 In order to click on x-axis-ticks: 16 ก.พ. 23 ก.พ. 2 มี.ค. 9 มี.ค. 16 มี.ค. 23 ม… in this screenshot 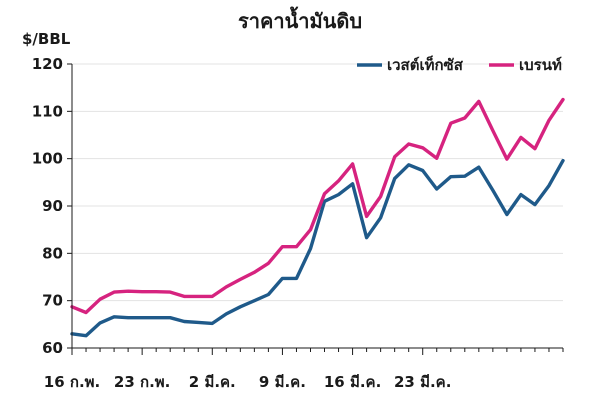, I will do `click(304, 369)`.